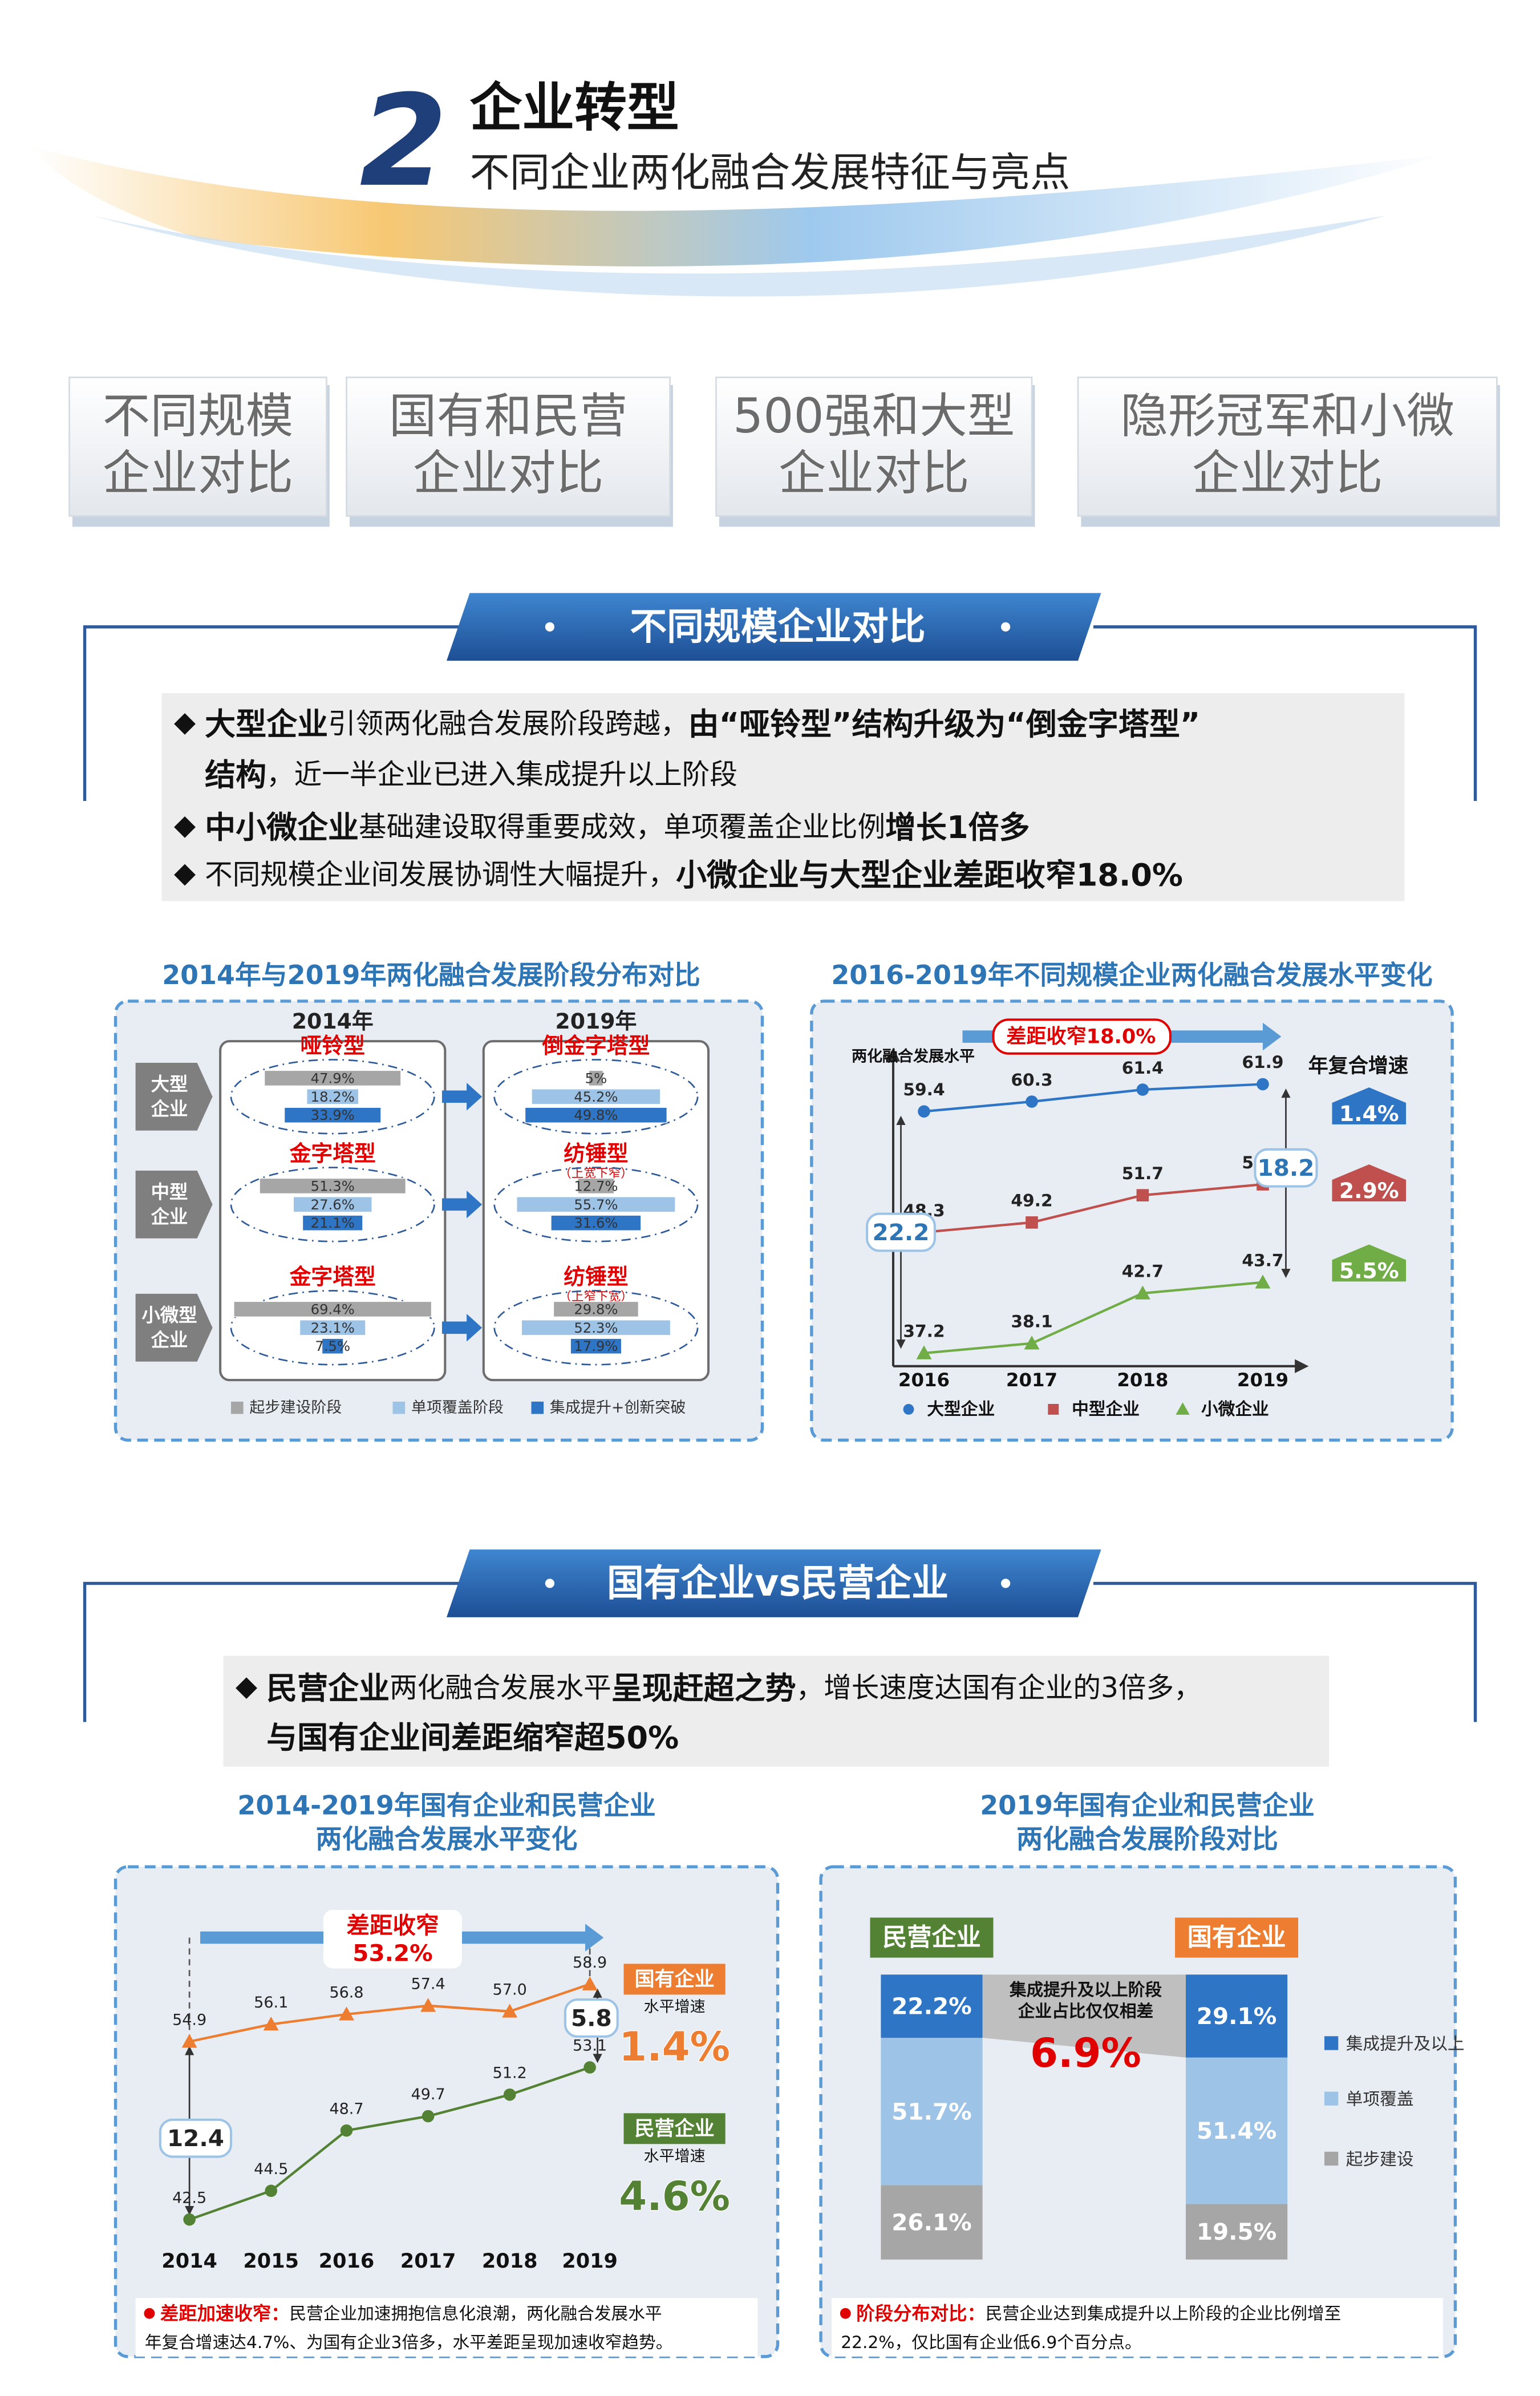  What do you see at coordinates (502, 775) in the screenshot?
I see `bullet-segment: ，近一半企业已进入集成提升以上阶段` at bounding box center [502, 775].